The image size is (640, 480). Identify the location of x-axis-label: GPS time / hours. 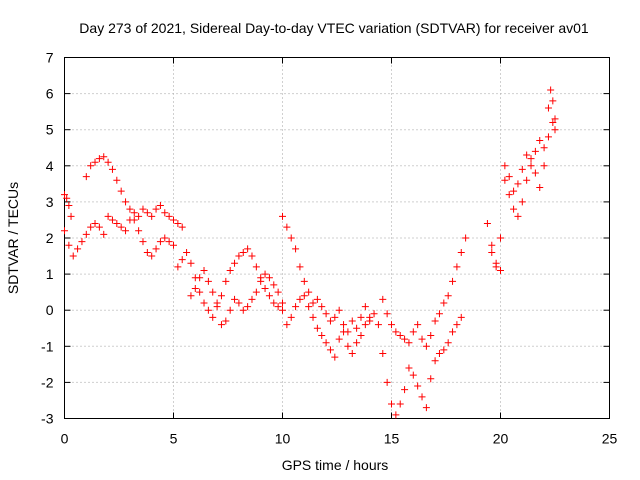
(335, 465).